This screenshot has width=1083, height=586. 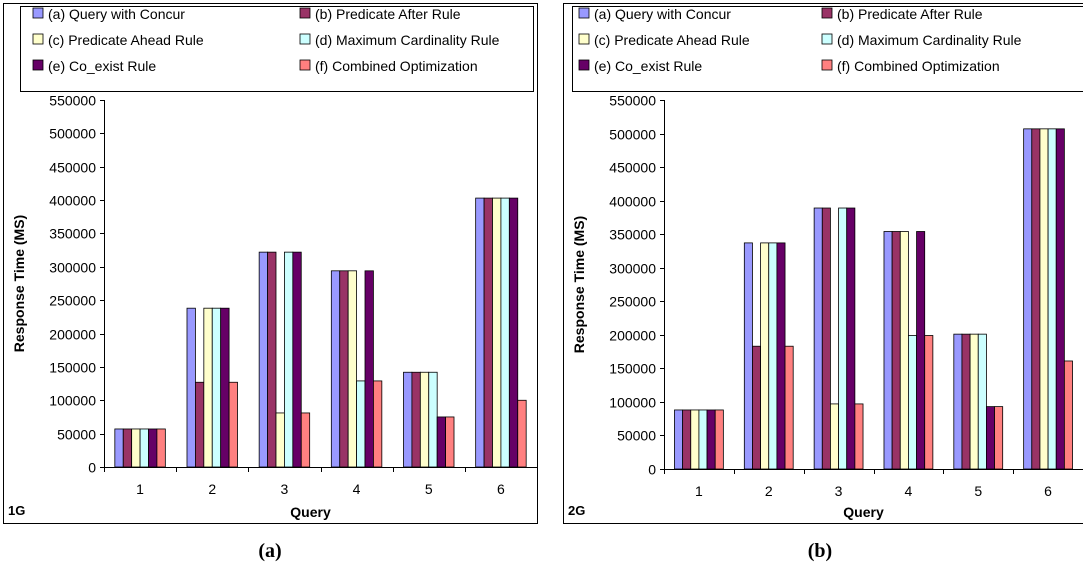 What do you see at coordinates (769, 491) in the screenshot?
I see `x-tick-label: 2` at bounding box center [769, 491].